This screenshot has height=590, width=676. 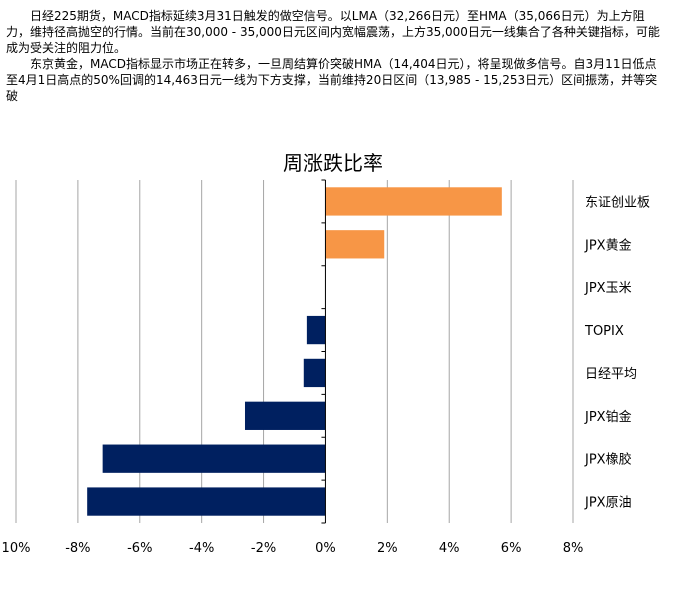 I want to click on x-tick-label: 2%, so click(x=387, y=548).